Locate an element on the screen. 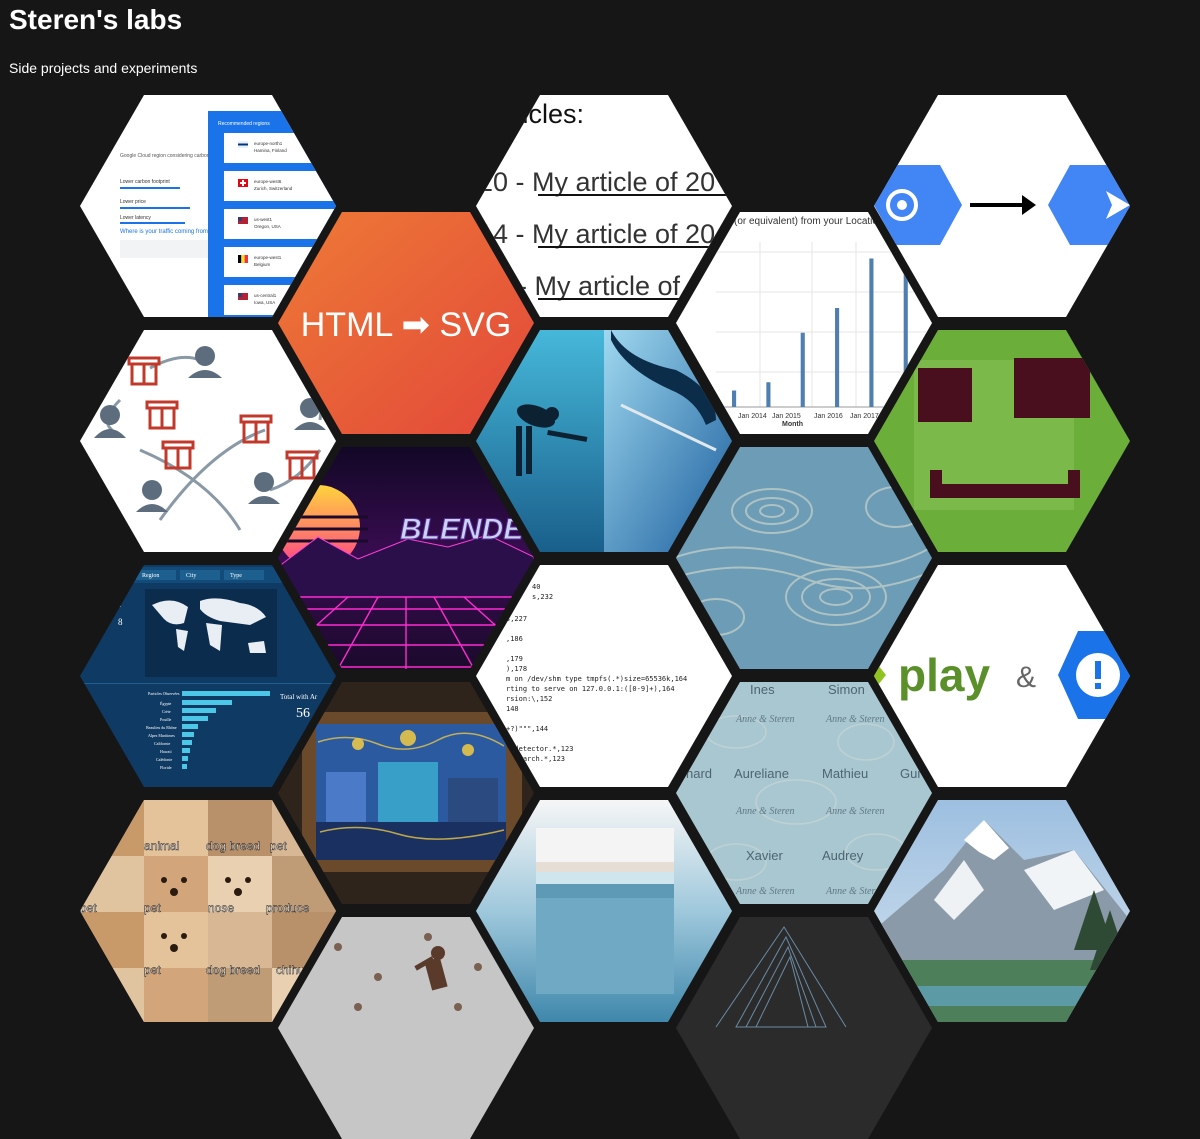  project-pixel-face is located at coordinates (1002, 441).